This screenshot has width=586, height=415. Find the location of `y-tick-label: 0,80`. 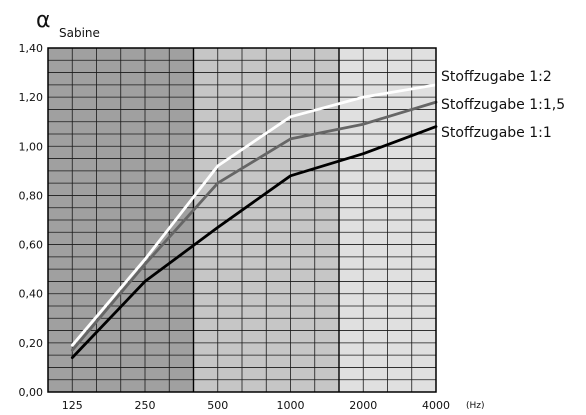

y-tick-label: 0,80 is located at coordinates (31, 195).